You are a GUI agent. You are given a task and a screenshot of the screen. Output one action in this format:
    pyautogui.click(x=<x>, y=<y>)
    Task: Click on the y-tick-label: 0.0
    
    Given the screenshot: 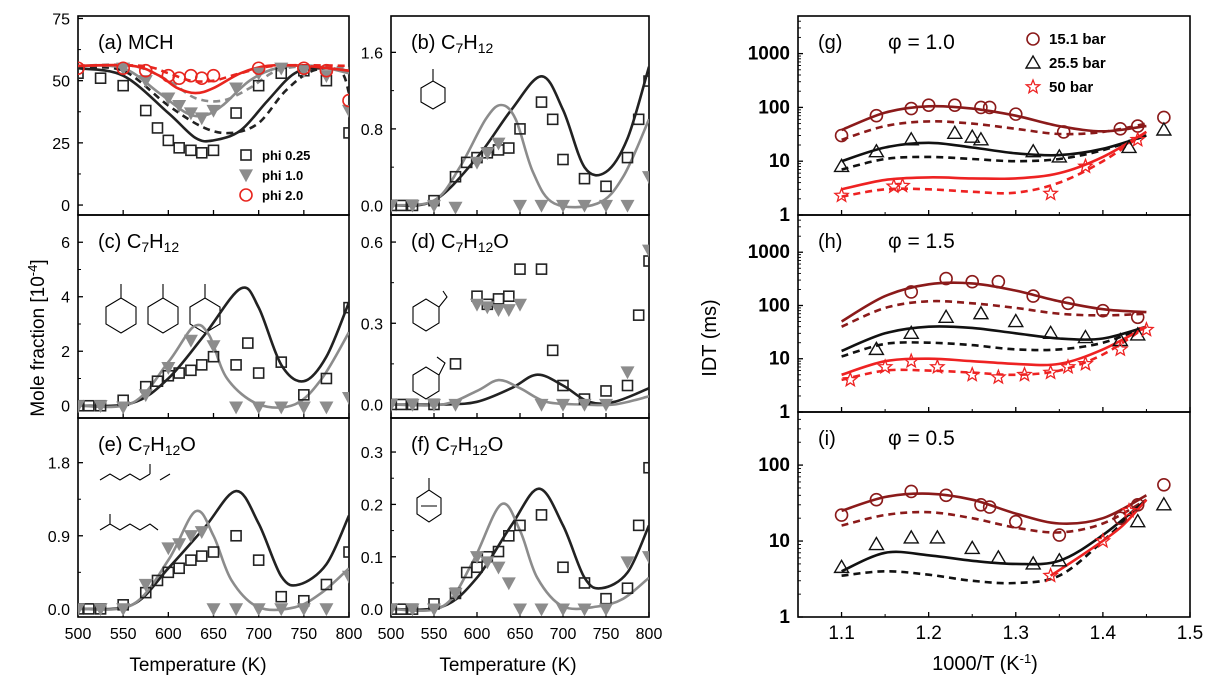 What is the action you would take?
    pyautogui.click(x=59, y=610)
    